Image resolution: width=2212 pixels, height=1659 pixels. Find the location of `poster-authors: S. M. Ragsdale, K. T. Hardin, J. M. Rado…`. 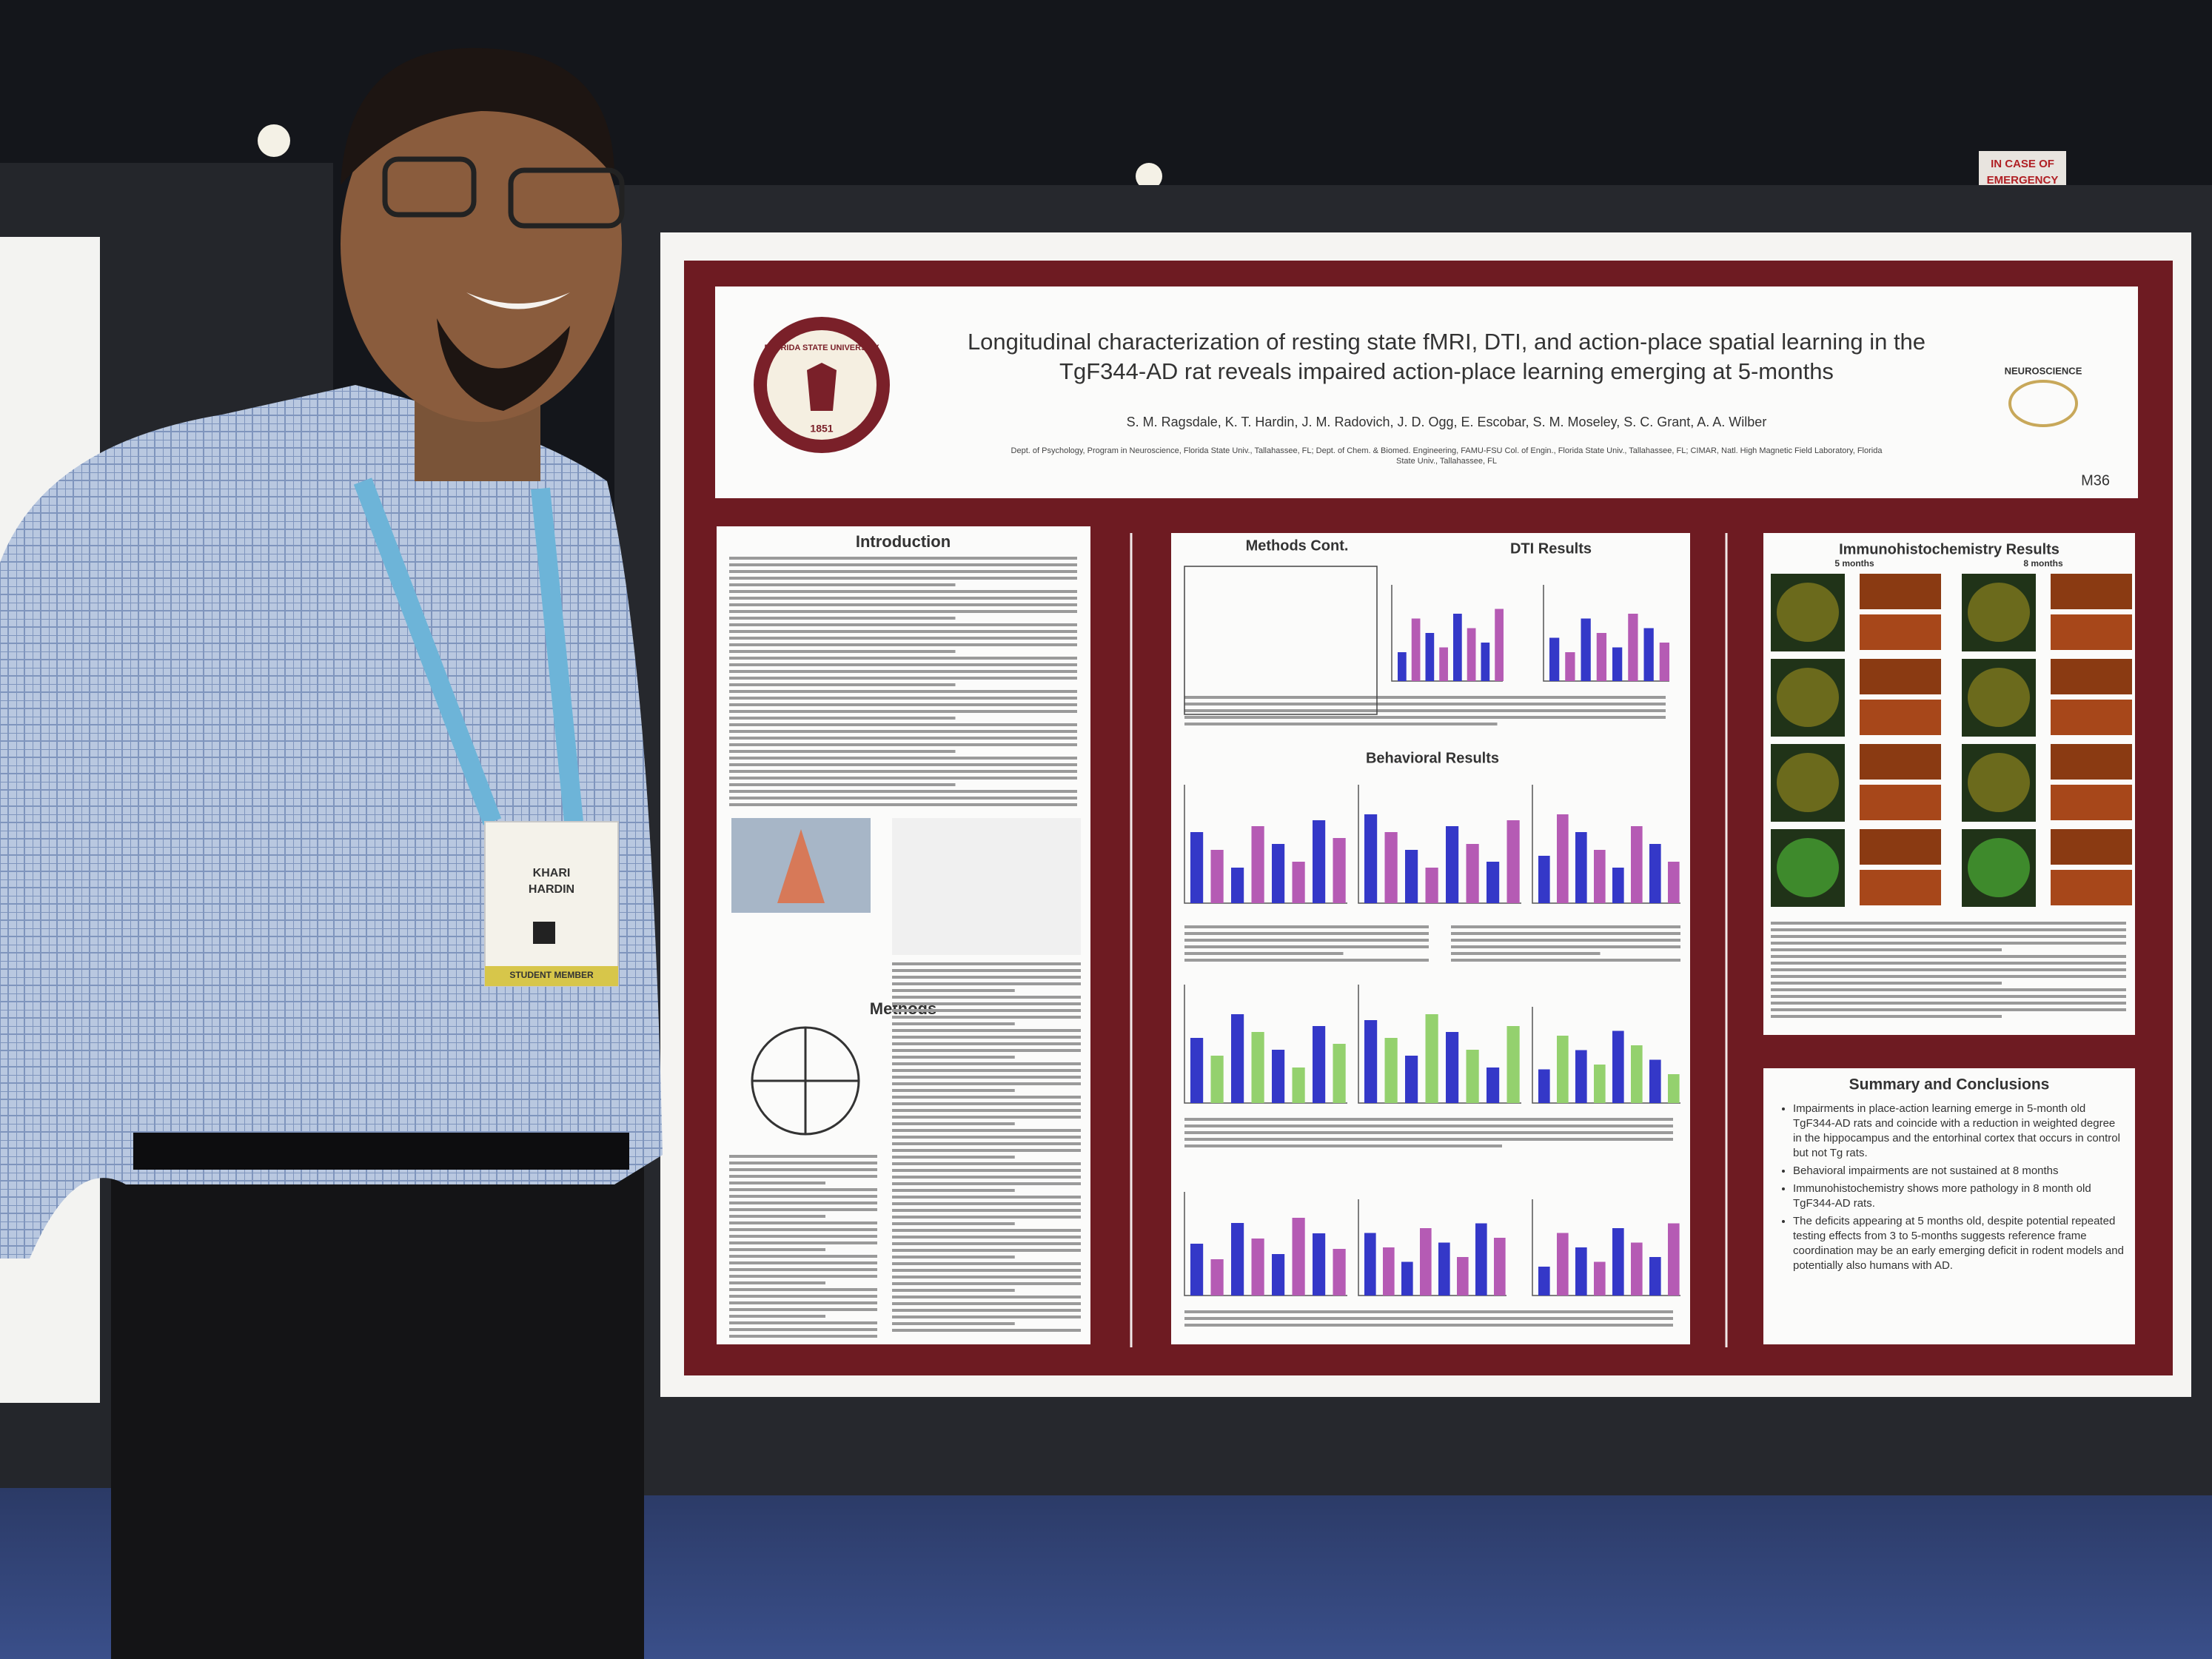

poster-authors: S. M. Ragsdale, K. T. Hardin, J. M. Rado… is located at coordinates (1447, 422).